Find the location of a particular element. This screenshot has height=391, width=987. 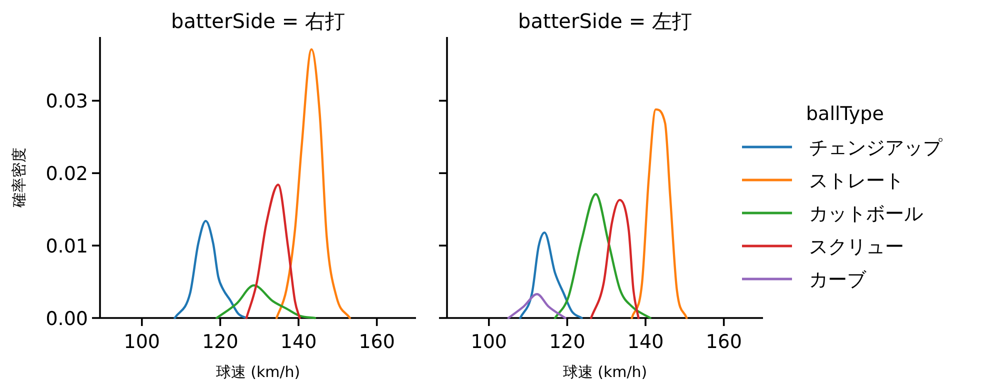

y-tick-label: 0.00 is located at coordinates (67, 319).